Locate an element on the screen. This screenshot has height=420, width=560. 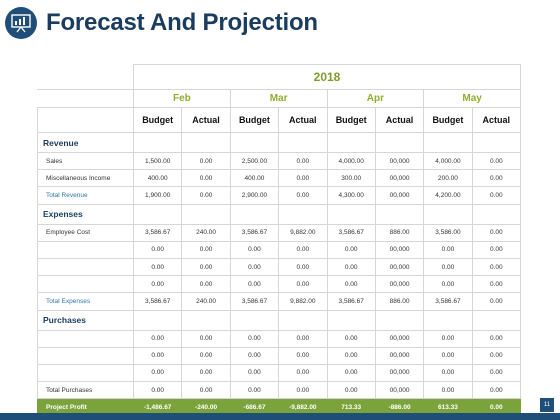
column-header: Budget is located at coordinates (351, 120).